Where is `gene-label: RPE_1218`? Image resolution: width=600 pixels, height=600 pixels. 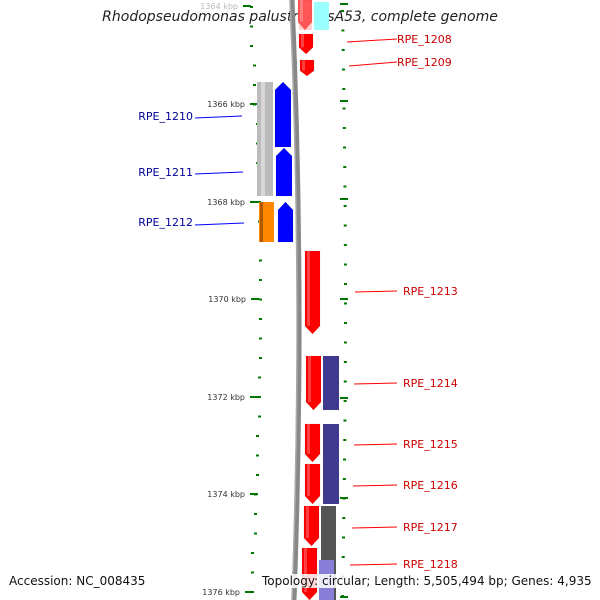
gene-label: RPE_1218 is located at coordinates (430, 564).